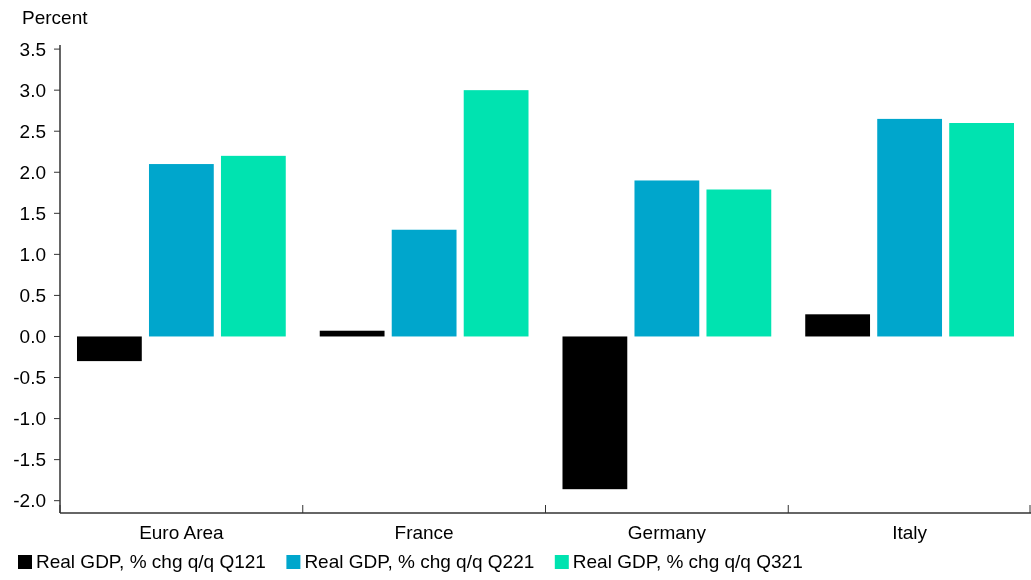 The width and height of the screenshot is (1031, 580). I want to click on y-tick-label: 3.0, so click(32, 90).